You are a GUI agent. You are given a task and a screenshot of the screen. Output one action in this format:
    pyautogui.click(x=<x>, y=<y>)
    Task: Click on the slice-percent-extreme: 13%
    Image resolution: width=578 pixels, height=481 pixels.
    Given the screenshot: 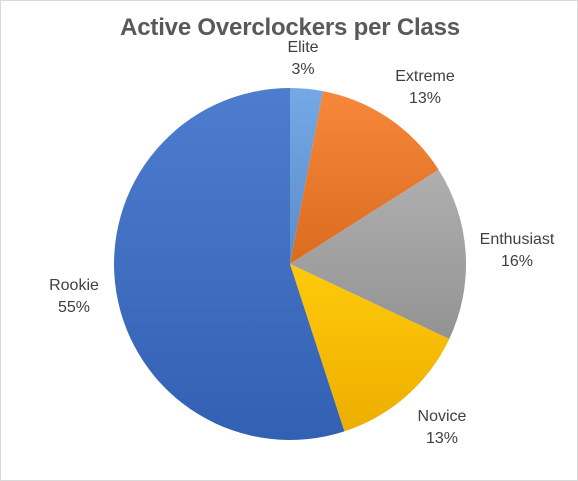 What is the action you would take?
    pyautogui.click(x=425, y=98)
    